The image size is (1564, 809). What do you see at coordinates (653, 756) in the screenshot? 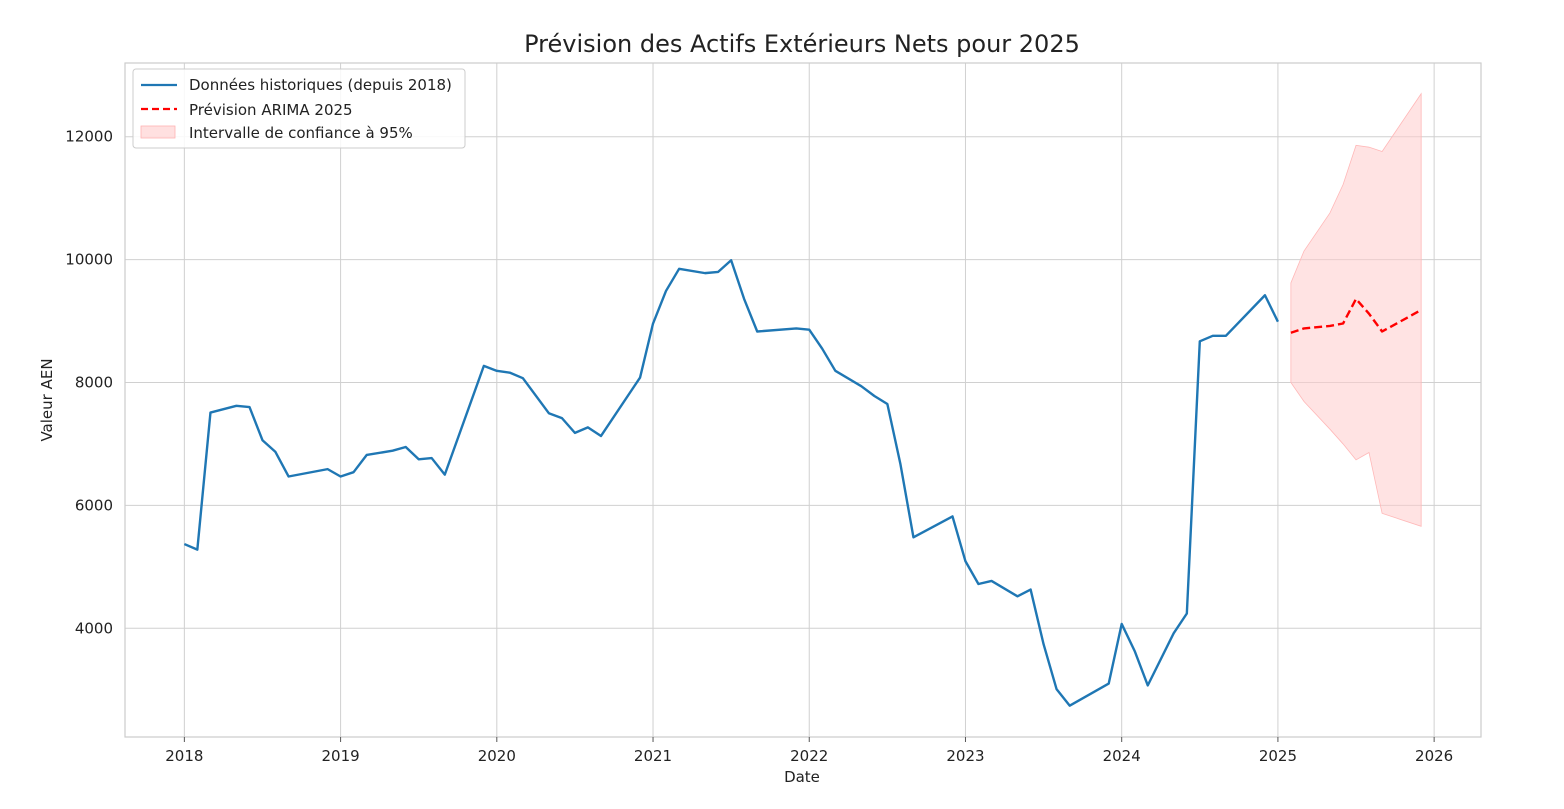
I see `x-tick-label: 2021` at bounding box center [653, 756].